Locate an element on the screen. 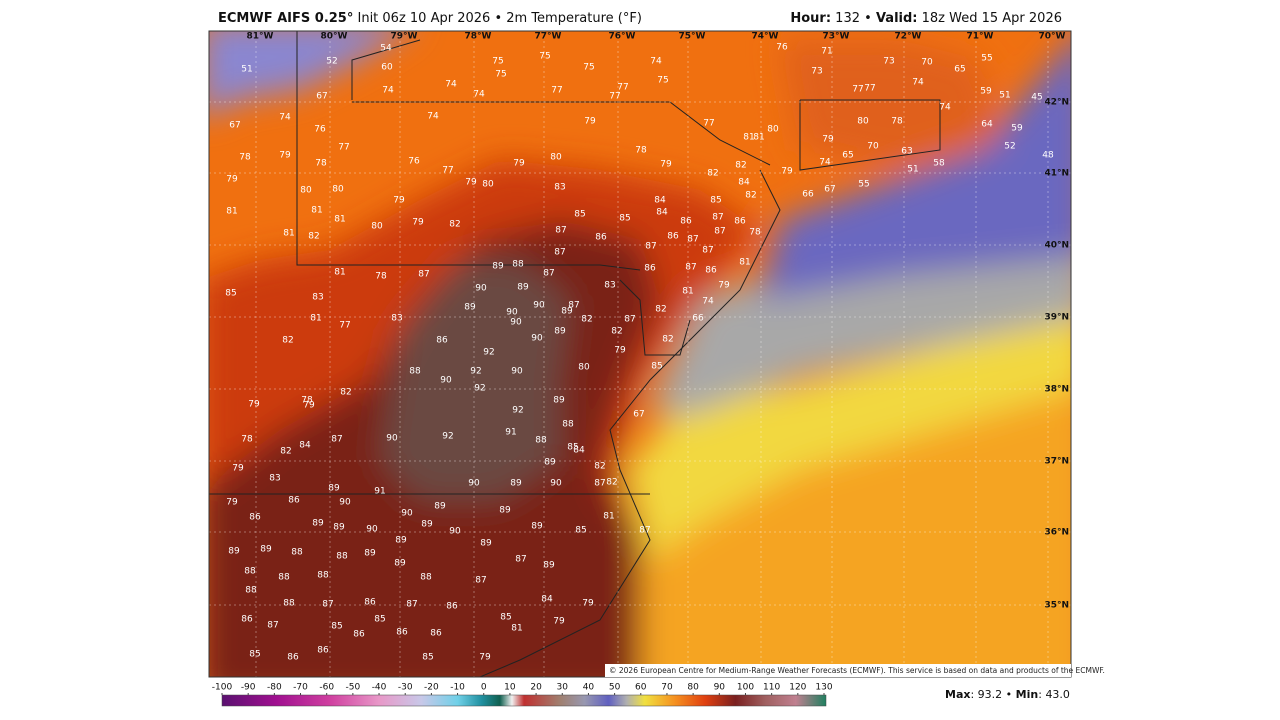 The image size is (1280, 720). lon-label: 77°W is located at coordinates (548, 37).